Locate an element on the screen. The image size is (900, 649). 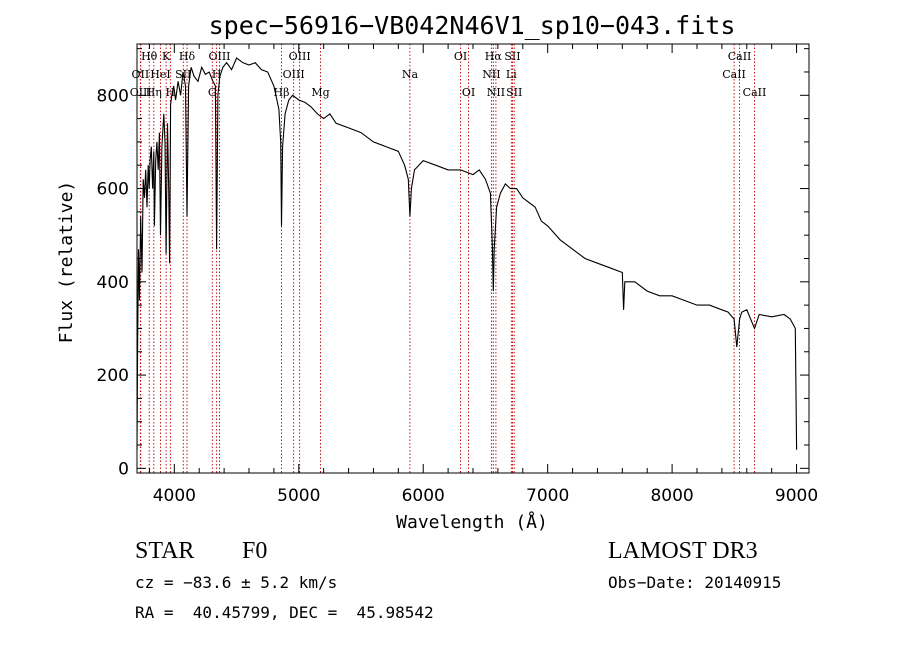
spectral-line-label: OII is located at coordinates (141, 74).